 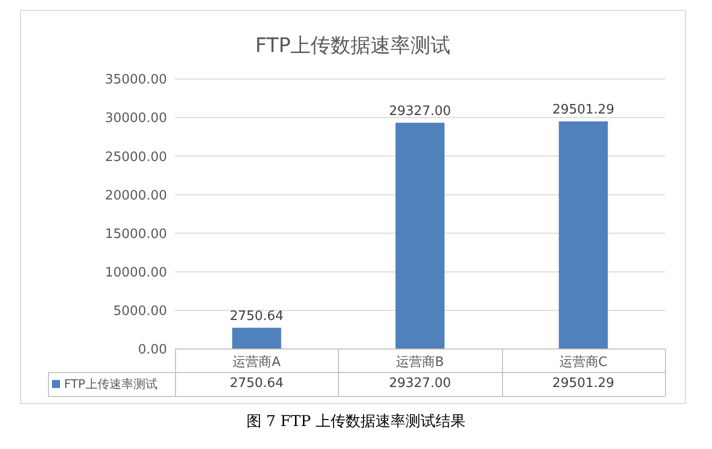 What do you see at coordinates (135, 157) in the screenshot?
I see `y-tick-label: 25000.00` at bounding box center [135, 157].